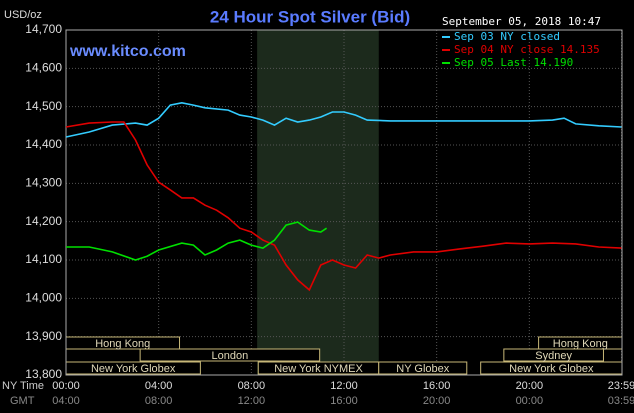  What do you see at coordinates (252, 386) in the screenshot?
I see `x-tick-label: 08:00` at bounding box center [252, 386].